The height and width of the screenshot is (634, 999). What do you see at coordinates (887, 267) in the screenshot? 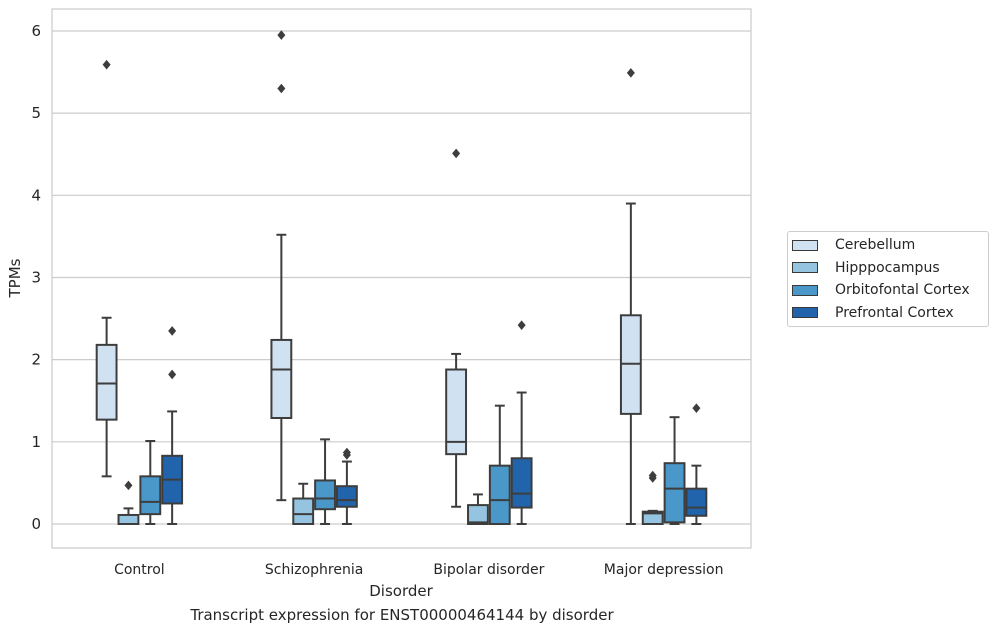
I see `legend-label: Hipppocampus` at bounding box center [887, 267].